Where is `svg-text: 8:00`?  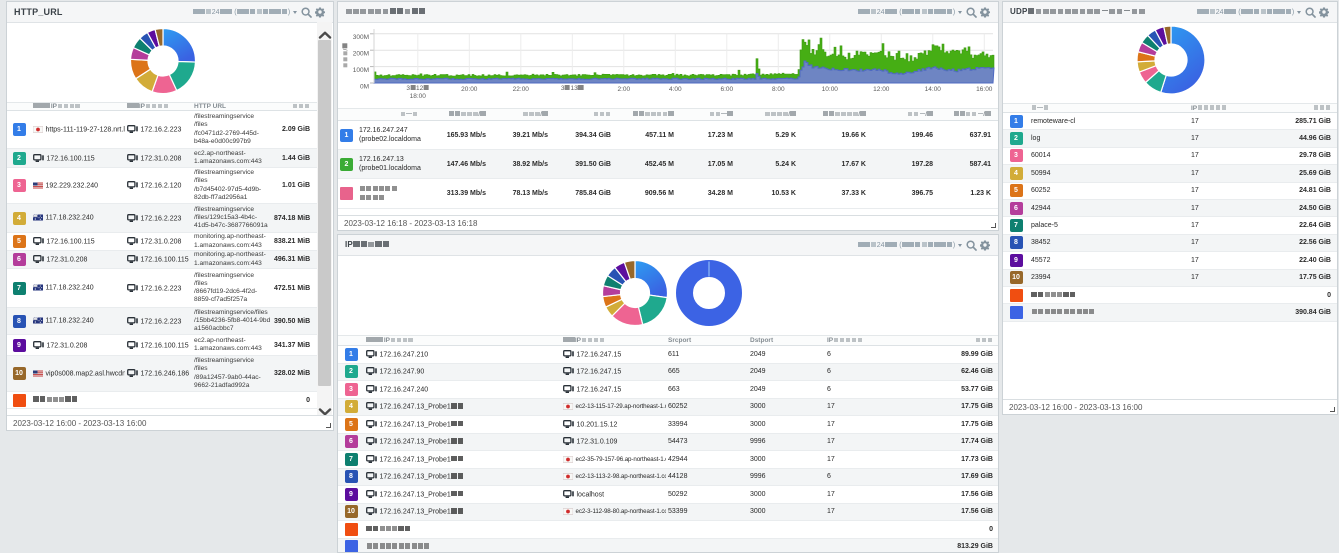 svg-text: 8:00 is located at coordinates (778, 89).